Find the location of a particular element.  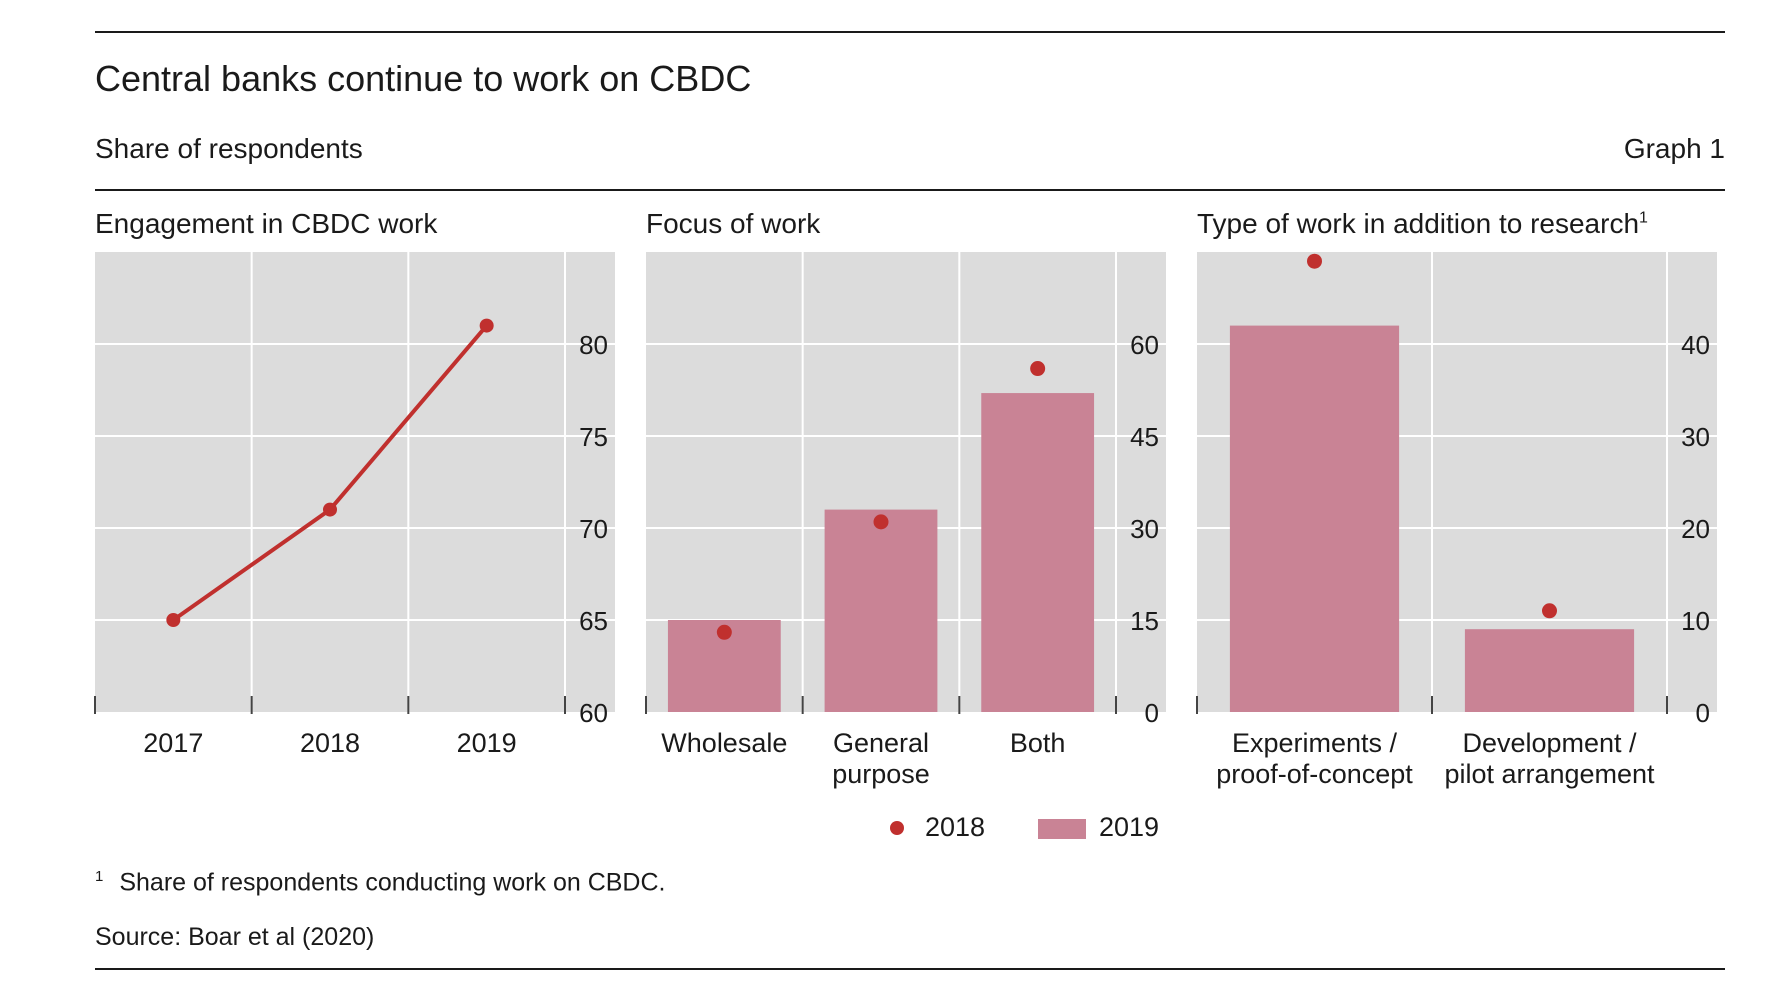

top-rule is located at coordinates (910, 32).